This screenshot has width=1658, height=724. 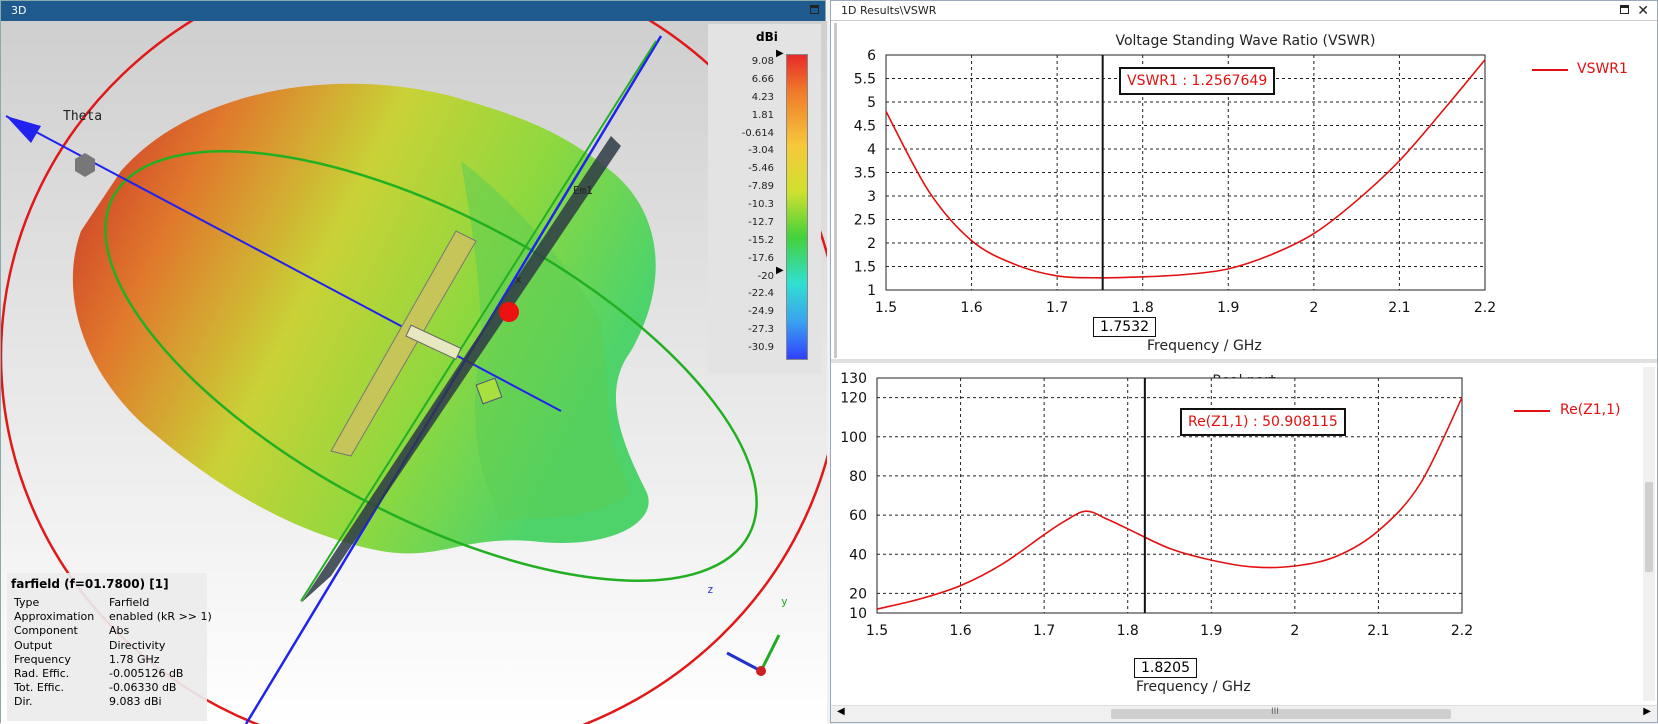 I want to click on y-tick-label: 10, so click(x=858, y=614).